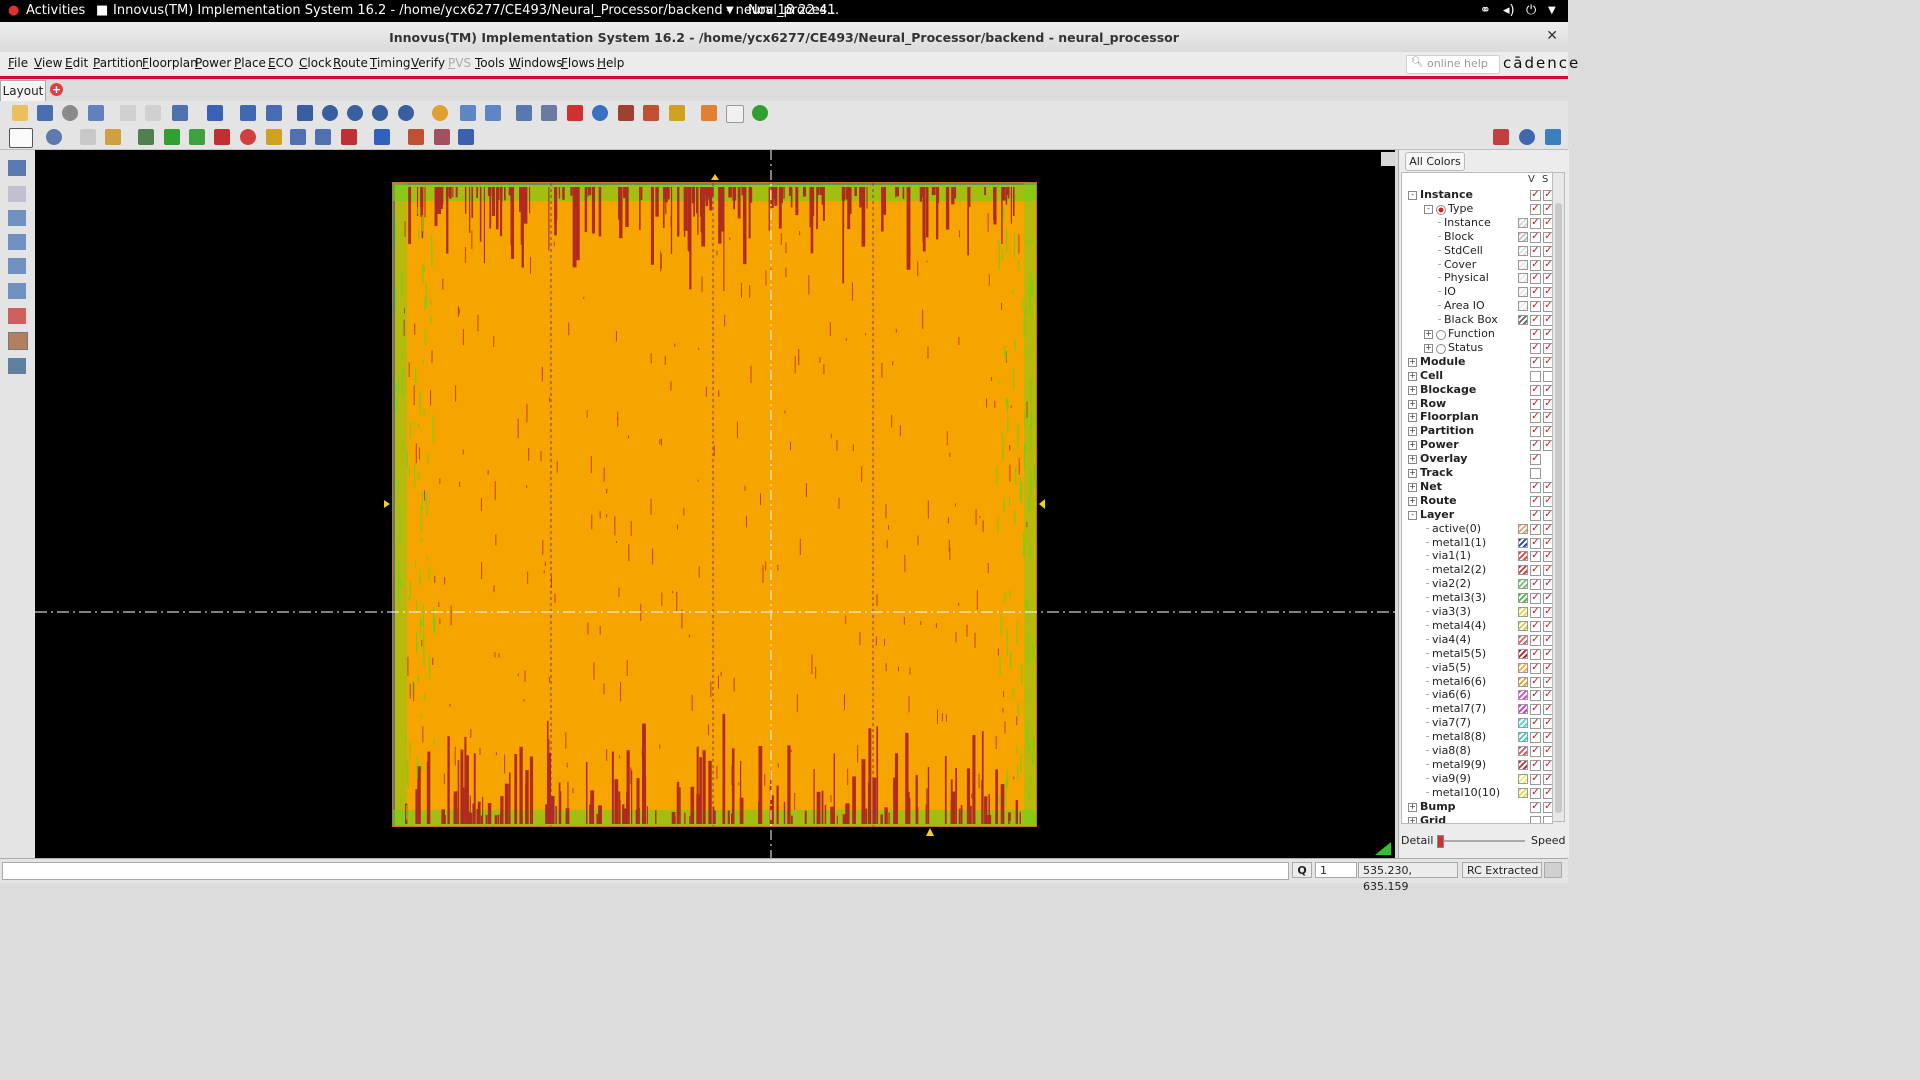  Describe the element at coordinates (575, 113) in the screenshot. I see `violation-browser-icon` at that location.